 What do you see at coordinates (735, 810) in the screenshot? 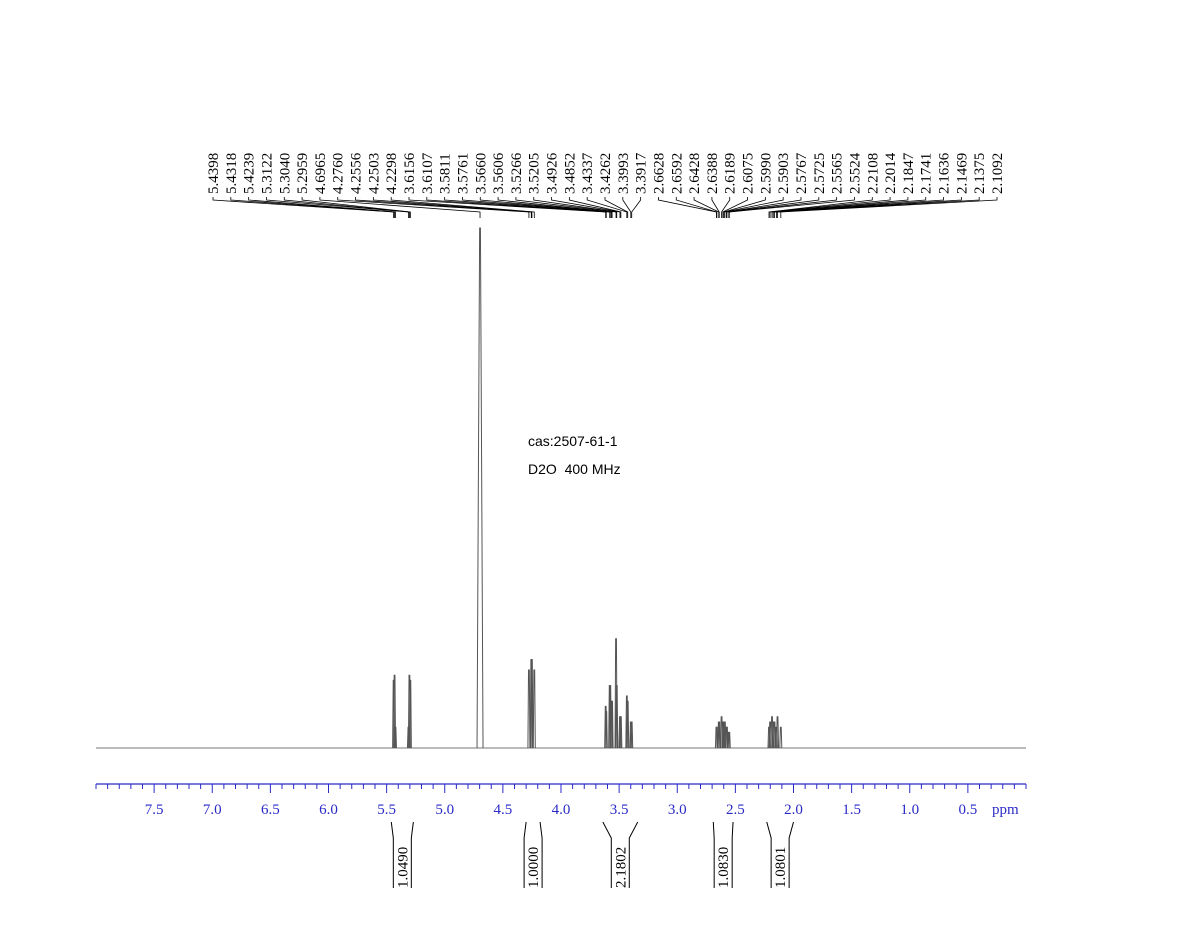
I see `x-tick-label: 2.5` at bounding box center [735, 810].